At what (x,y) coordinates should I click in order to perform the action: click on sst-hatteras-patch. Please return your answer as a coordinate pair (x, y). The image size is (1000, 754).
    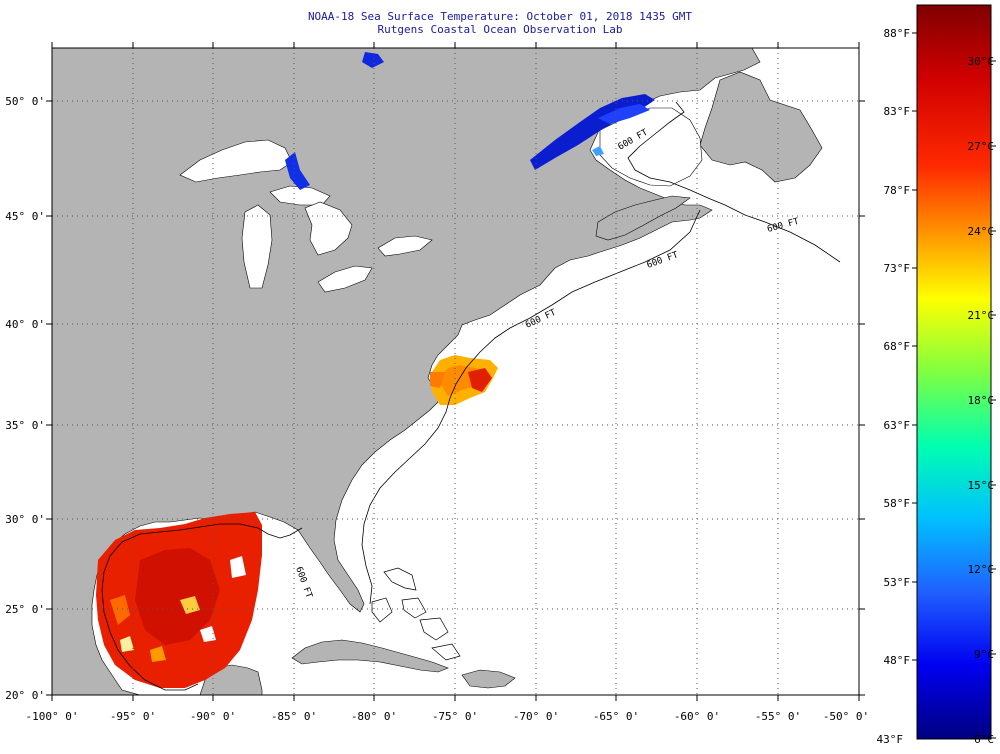
    Looking at the image, I should click on (464, 380).